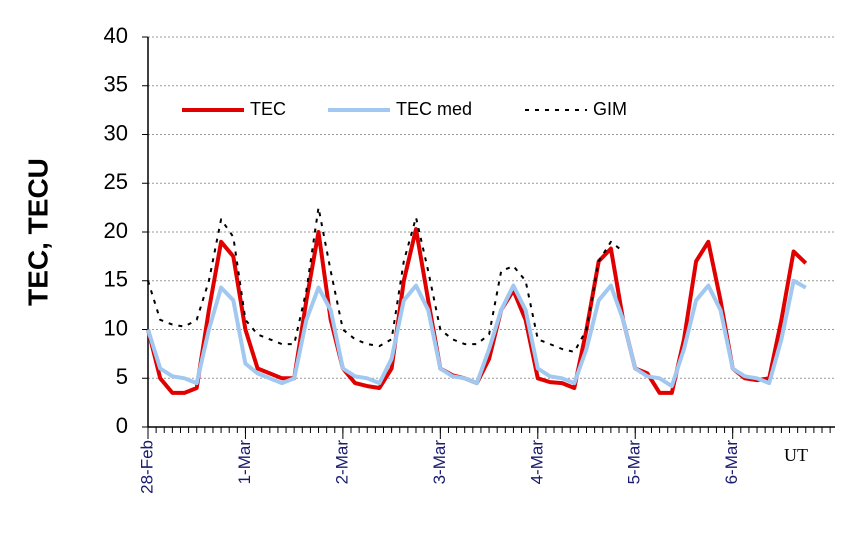 Image resolution: width=845 pixels, height=538 pixels. I want to click on y-tick-label: 20, so click(116, 230).